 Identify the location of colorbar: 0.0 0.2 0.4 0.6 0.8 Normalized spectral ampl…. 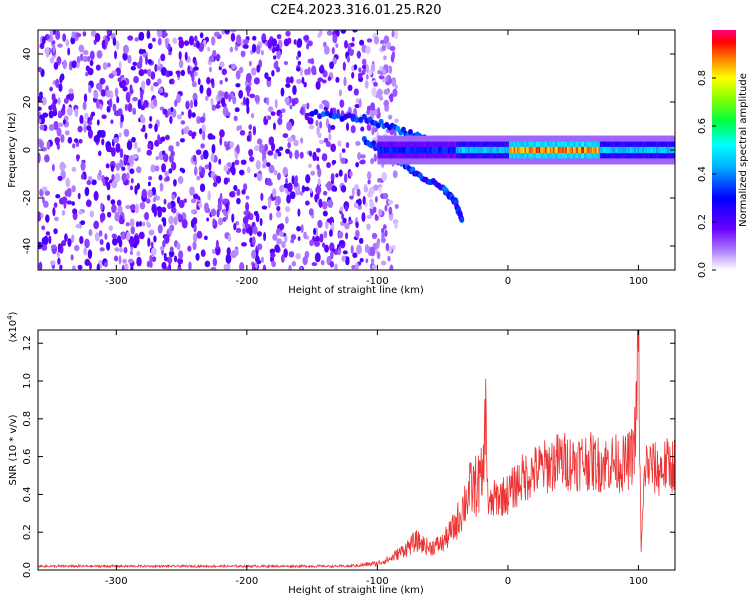
(723, 154).